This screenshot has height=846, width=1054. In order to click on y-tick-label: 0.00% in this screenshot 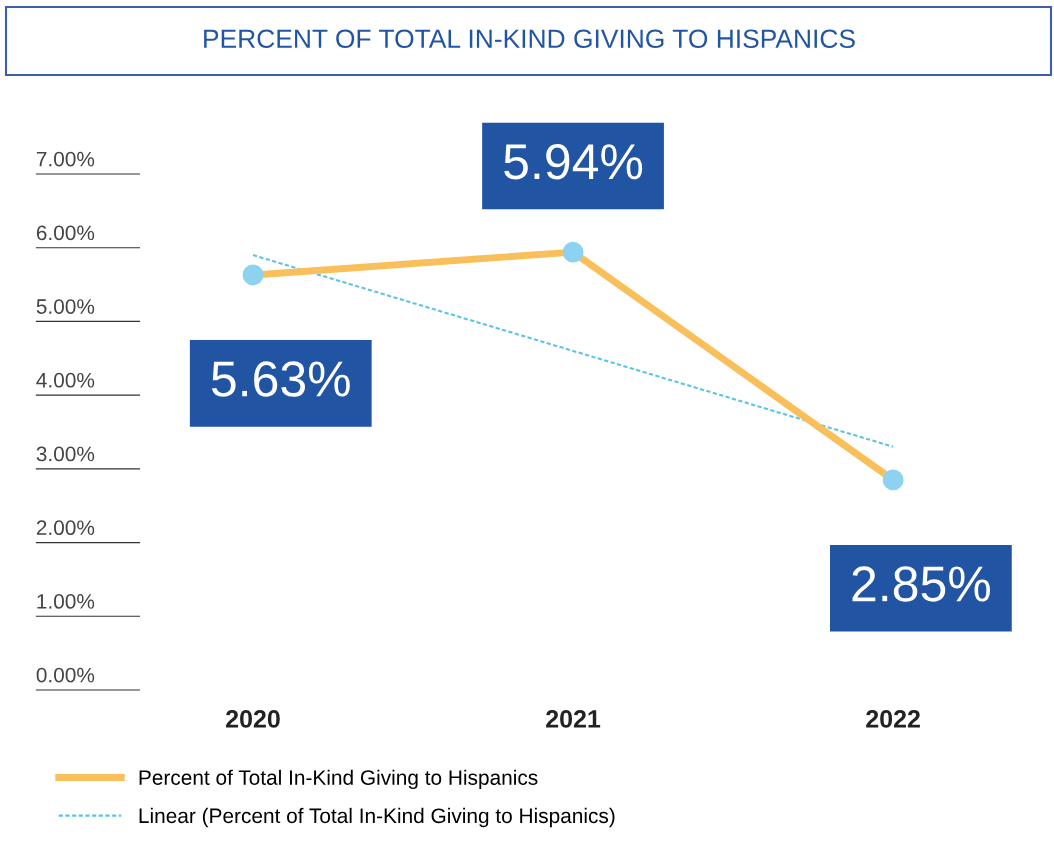, I will do `click(65, 675)`.